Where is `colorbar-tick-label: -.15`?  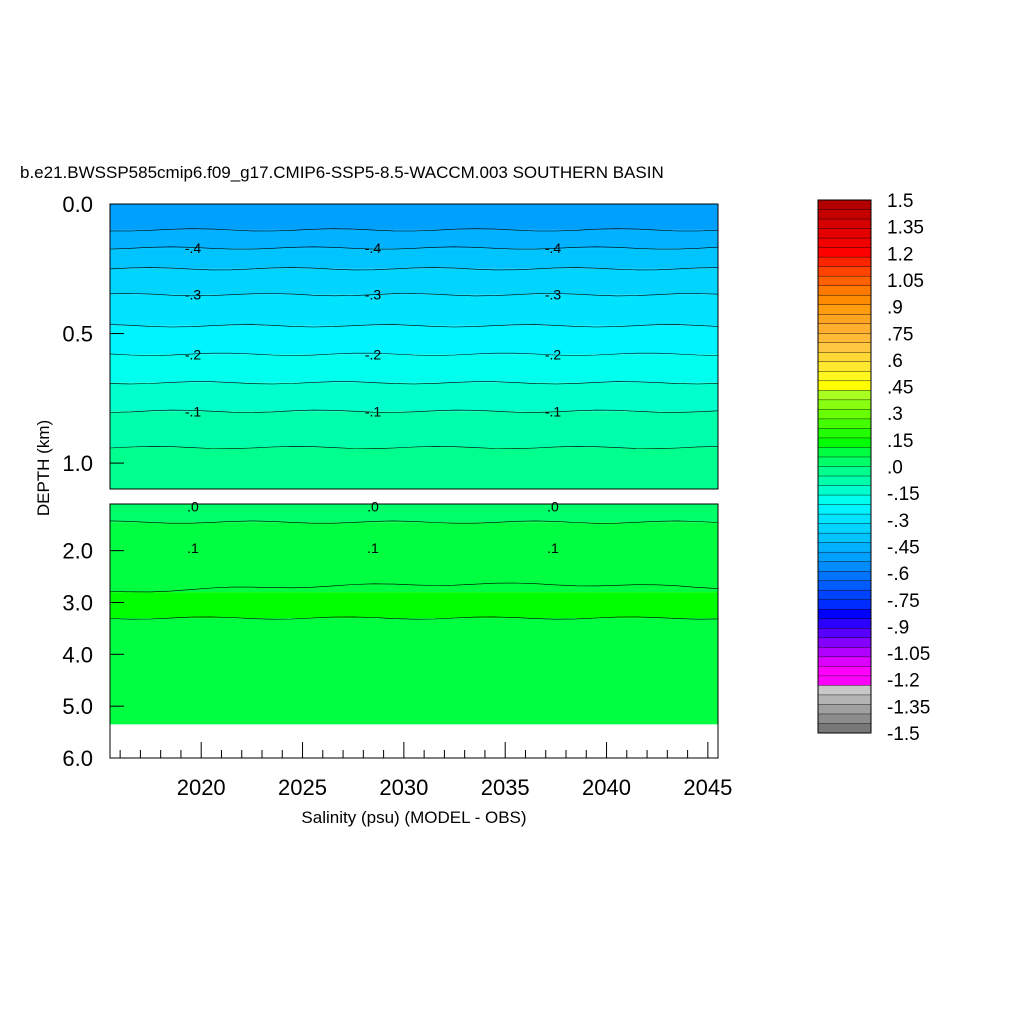 colorbar-tick-label: -.15 is located at coordinates (903, 494).